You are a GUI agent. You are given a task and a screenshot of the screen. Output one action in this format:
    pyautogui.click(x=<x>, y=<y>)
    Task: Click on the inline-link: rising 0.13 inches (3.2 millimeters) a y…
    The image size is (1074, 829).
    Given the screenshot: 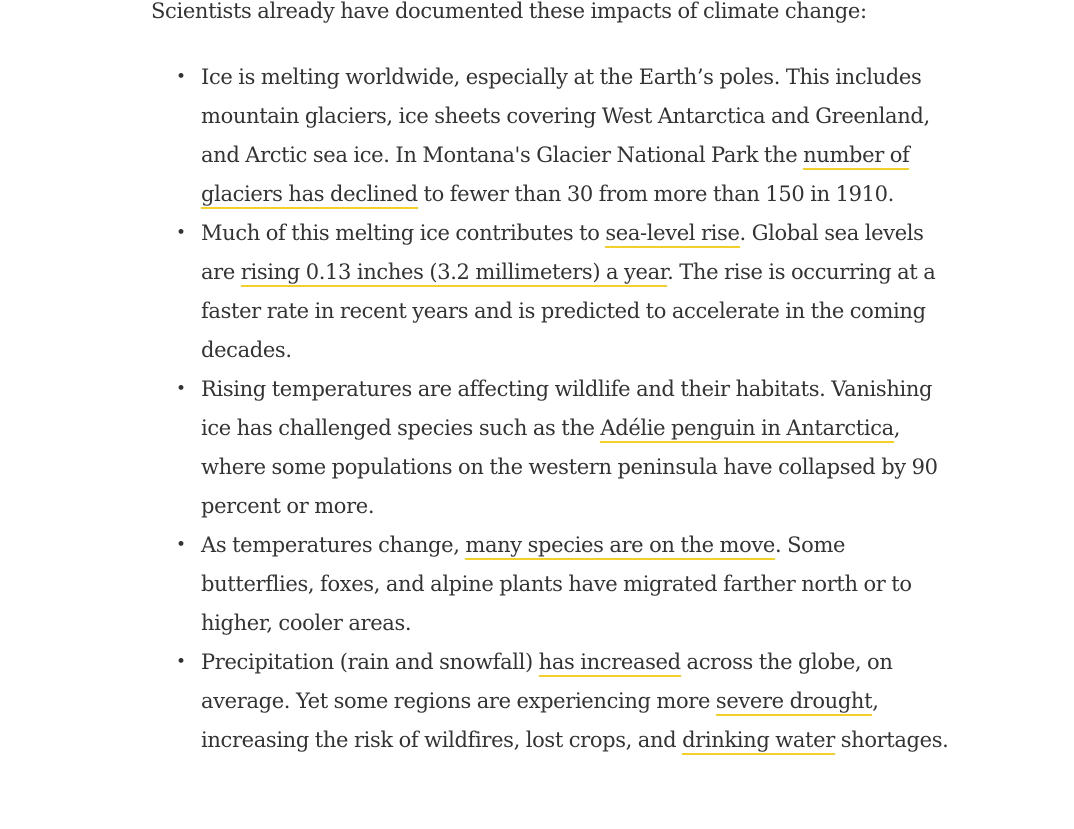 What is the action you would take?
    pyautogui.click(x=453, y=273)
    